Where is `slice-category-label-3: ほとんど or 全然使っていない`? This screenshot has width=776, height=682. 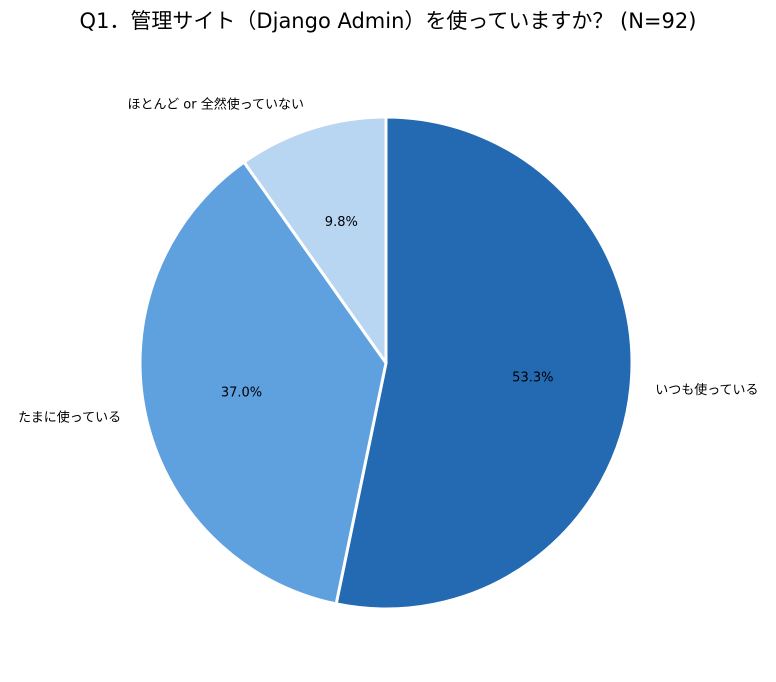
slice-category-label-3: ほとんど or 全然使っていない is located at coordinates (216, 105).